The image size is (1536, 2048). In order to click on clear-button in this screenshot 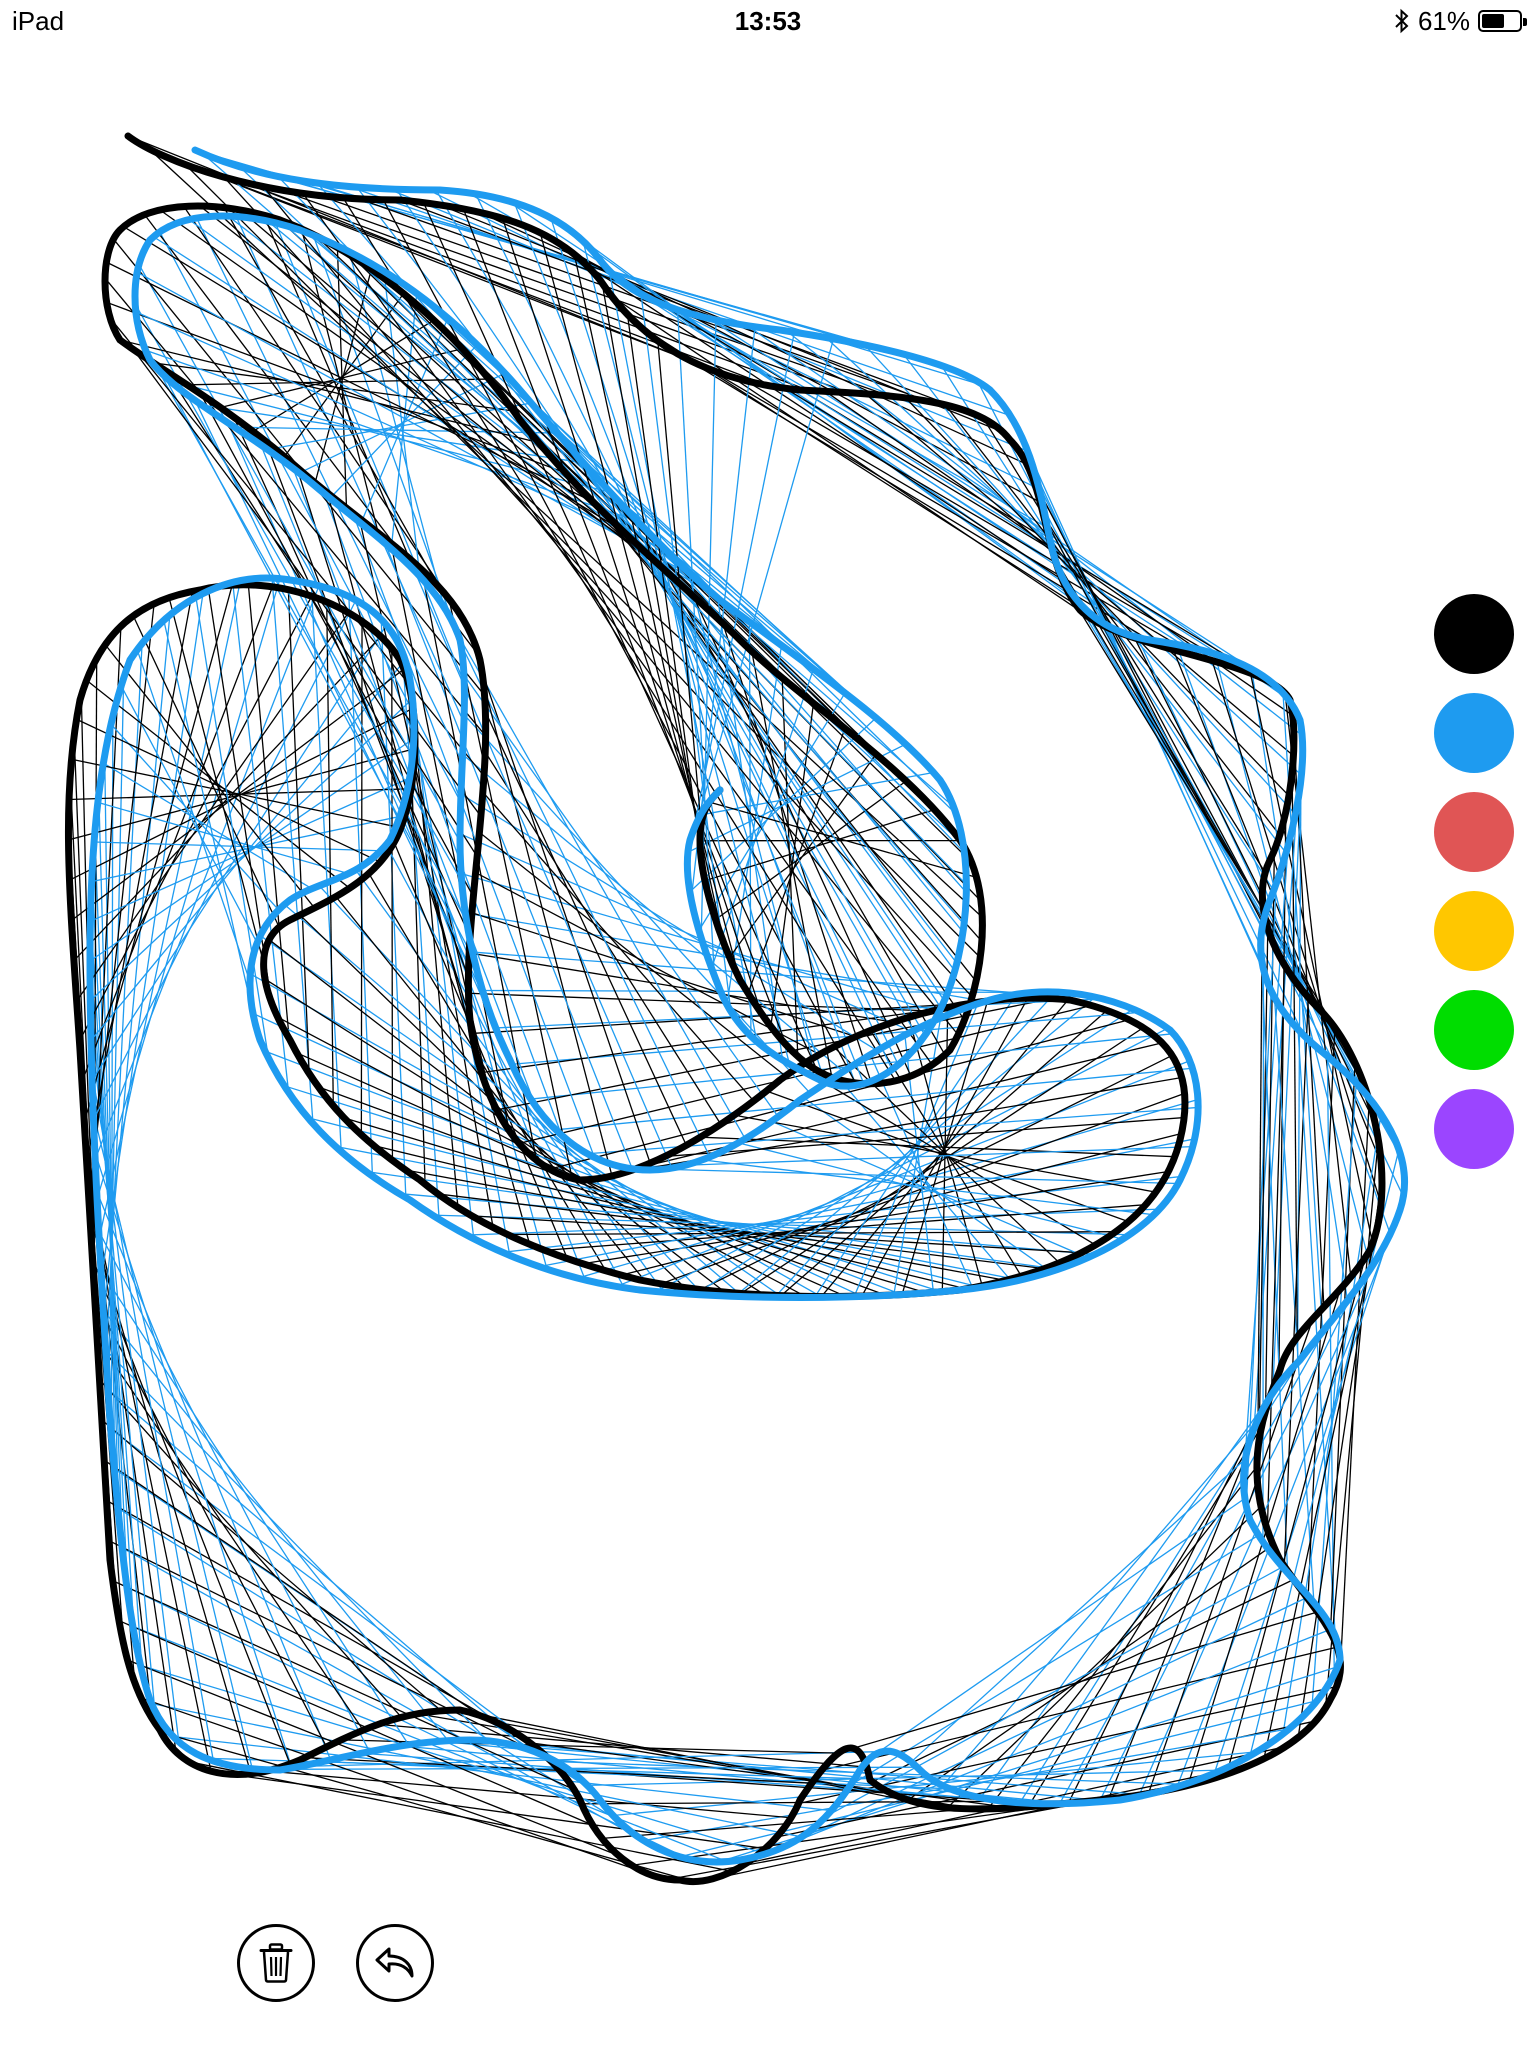, I will do `click(276, 1963)`.